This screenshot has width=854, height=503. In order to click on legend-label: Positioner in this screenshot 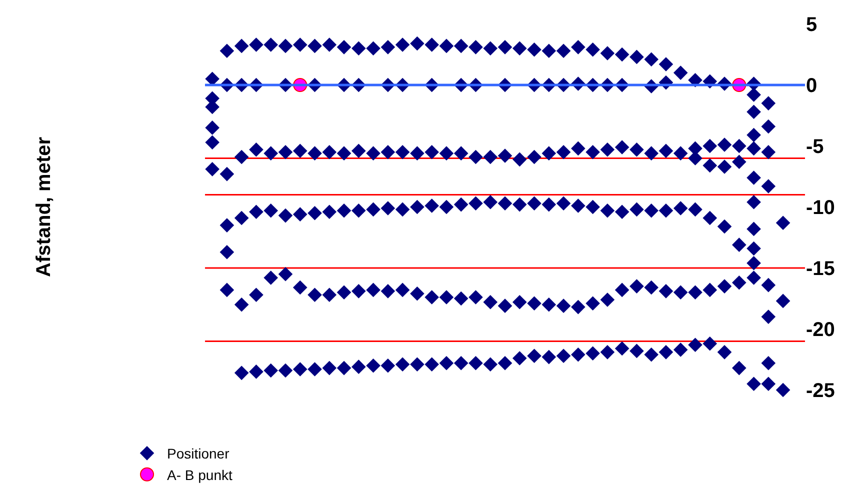, I will do `click(198, 454)`.